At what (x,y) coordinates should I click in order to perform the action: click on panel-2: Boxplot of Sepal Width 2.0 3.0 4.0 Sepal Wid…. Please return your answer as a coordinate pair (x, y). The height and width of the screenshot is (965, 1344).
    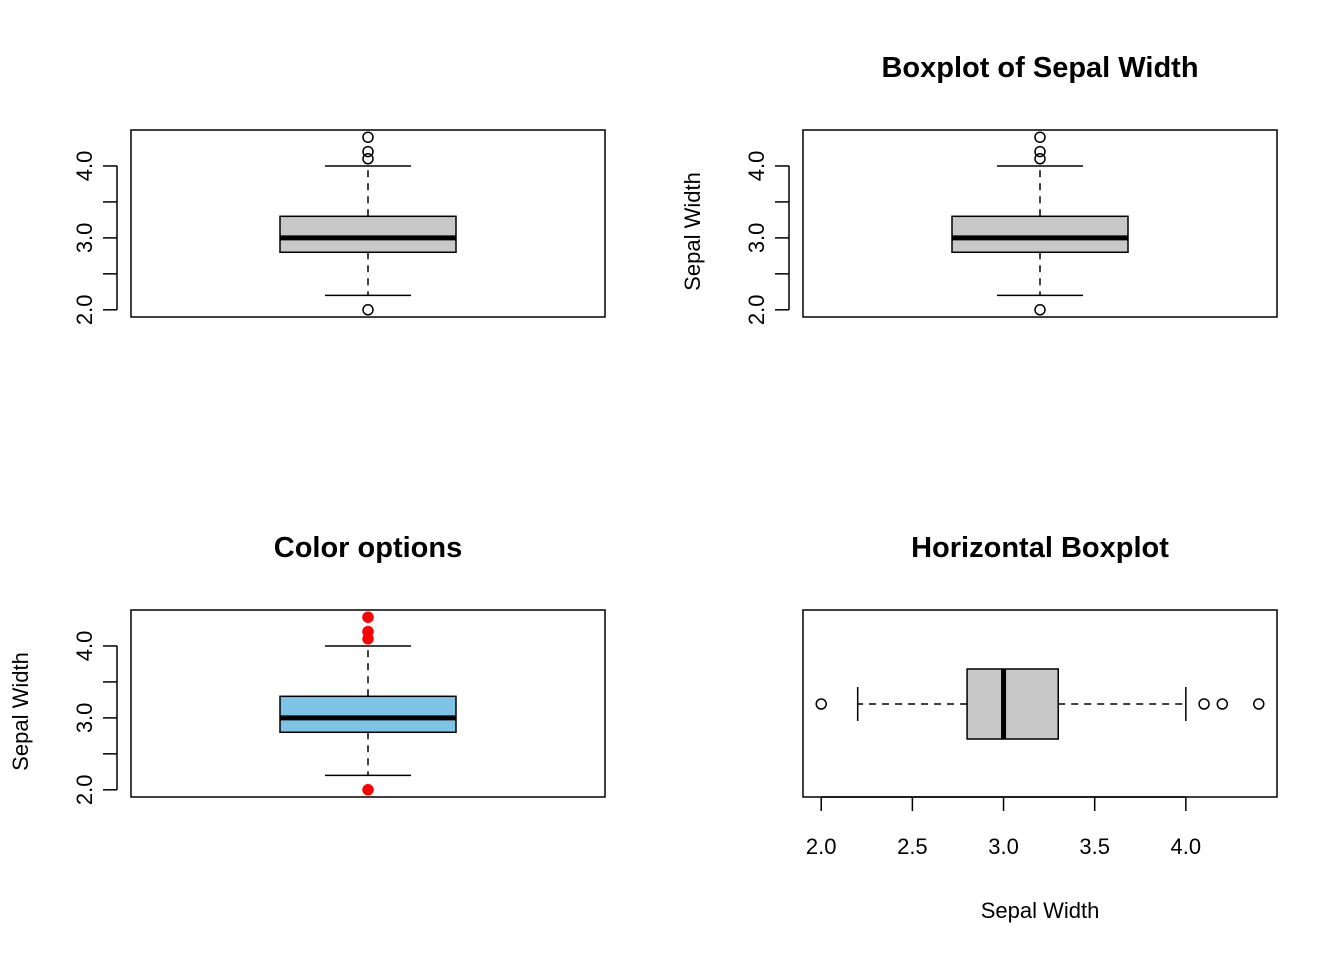
    Looking at the image, I should click on (979, 189).